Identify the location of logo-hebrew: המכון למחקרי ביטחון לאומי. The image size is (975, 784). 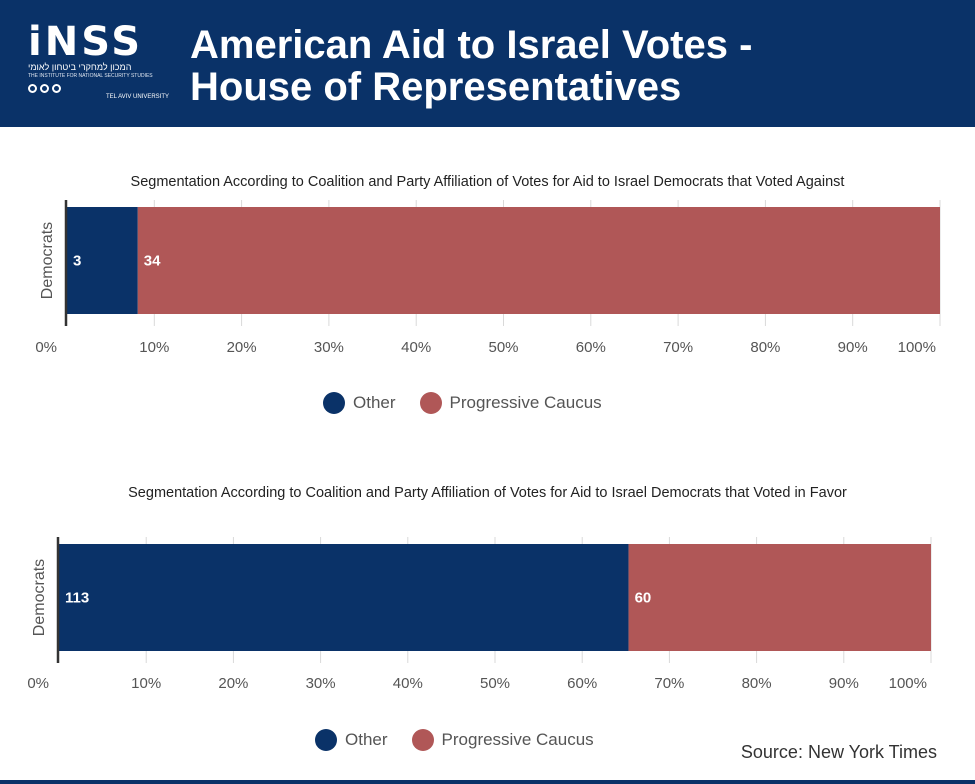
(80, 67).